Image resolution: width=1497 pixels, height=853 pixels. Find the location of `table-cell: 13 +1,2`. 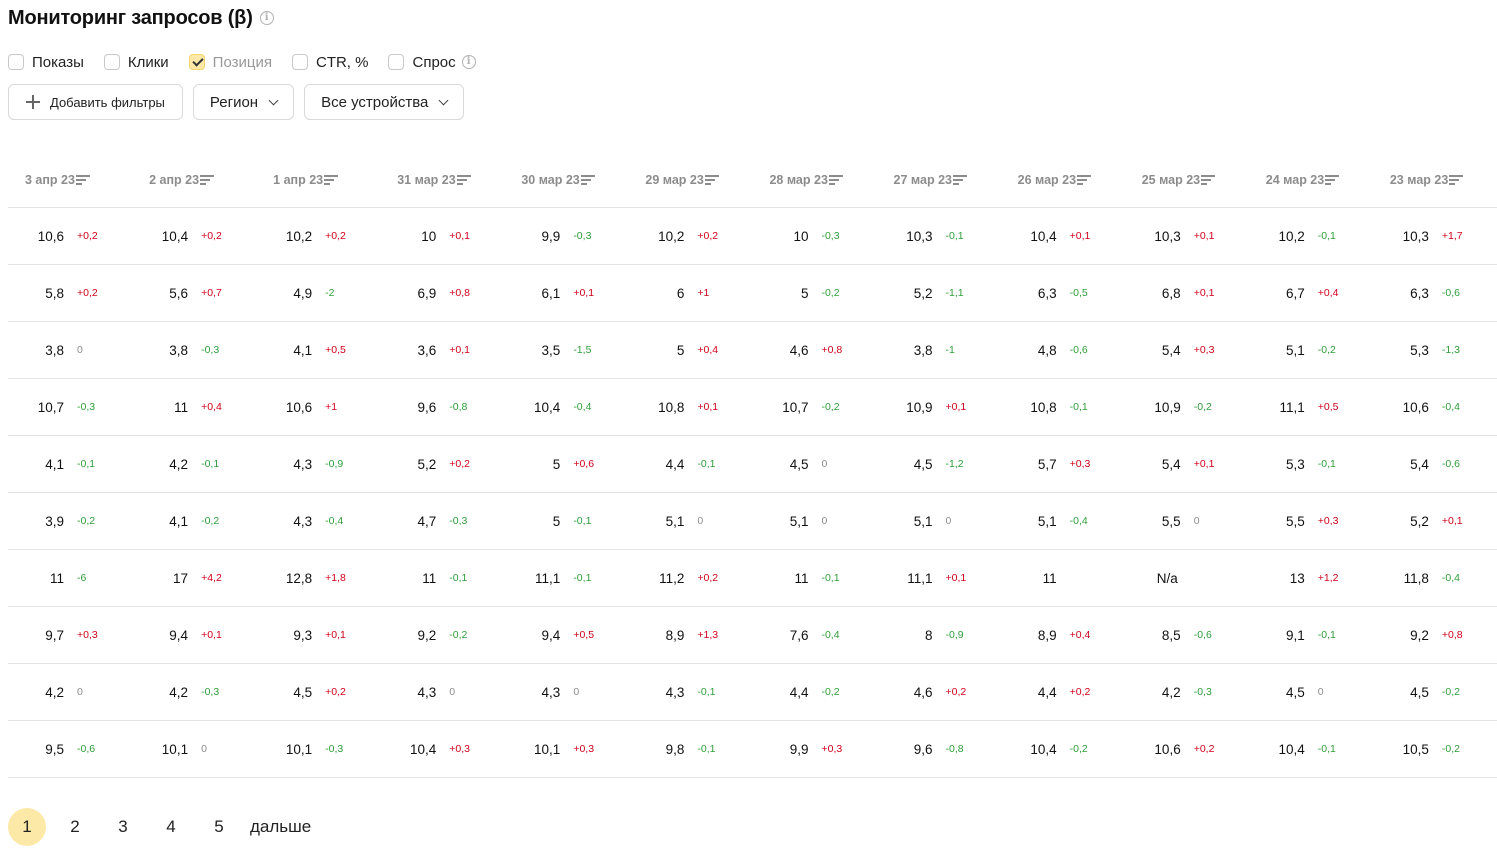

table-cell: 13 +1,2 is located at coordinates (1311, 578).